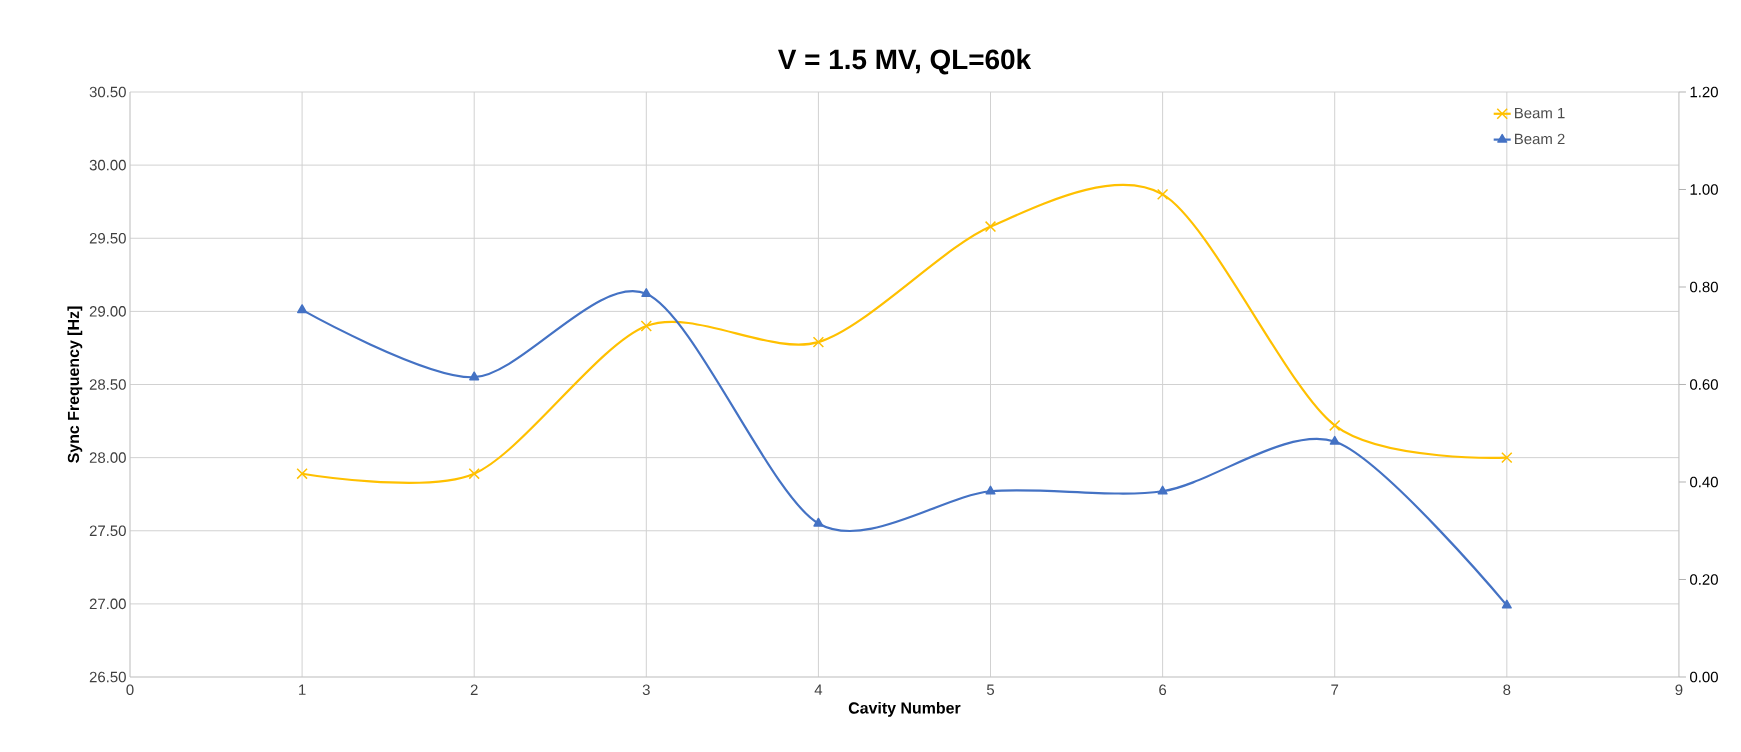 The image size is (1741, 752). What do you see at coordinates (107, 311) in the screenshot?
I see `y-tick-label: 29.00` at bounding box center [107, 311].